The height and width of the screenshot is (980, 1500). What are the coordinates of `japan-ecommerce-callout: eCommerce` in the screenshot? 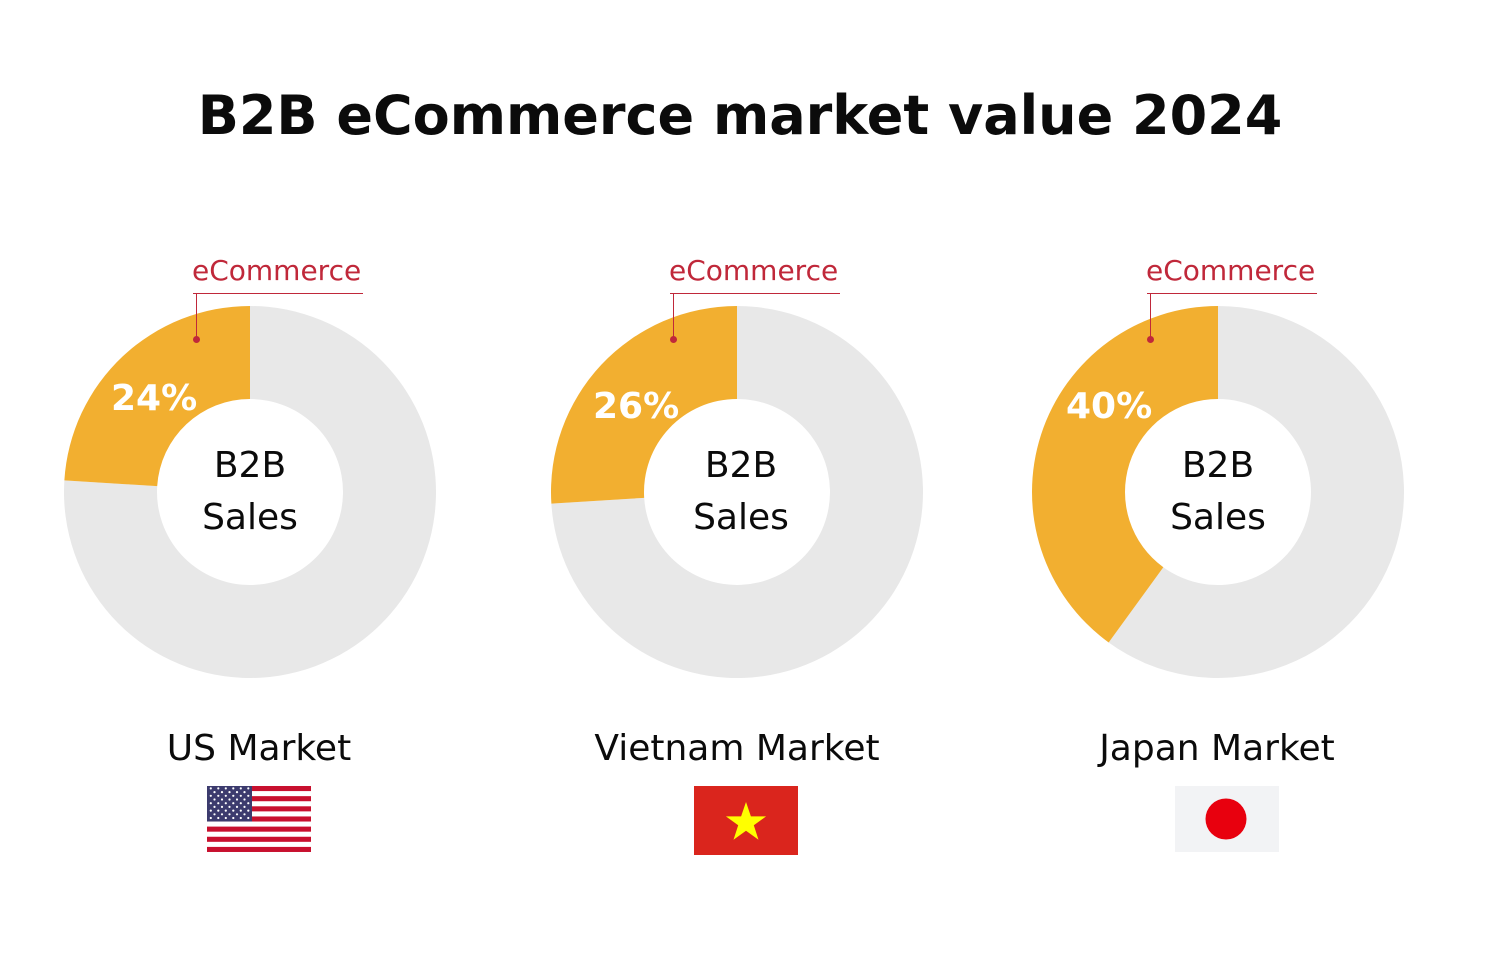 It's located at (1231, 270).